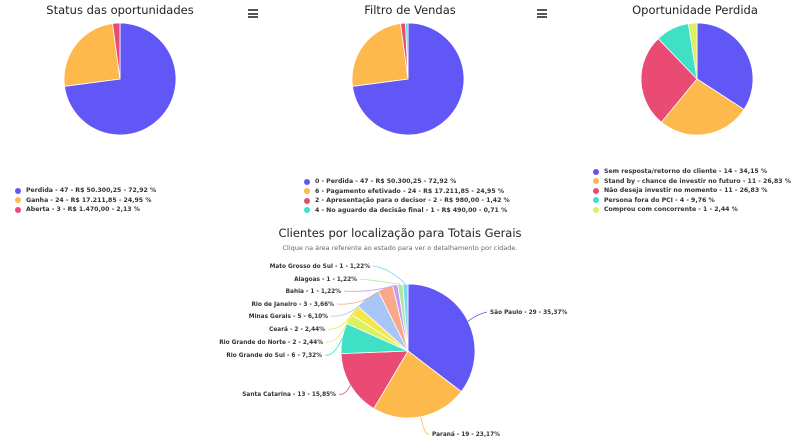 The image size is (800, 442). Describe the element at coordinates (671, 210) in the screenshot. I see `legend-label: Comprou com concorrente - 1 - 2,44 %` at that location.